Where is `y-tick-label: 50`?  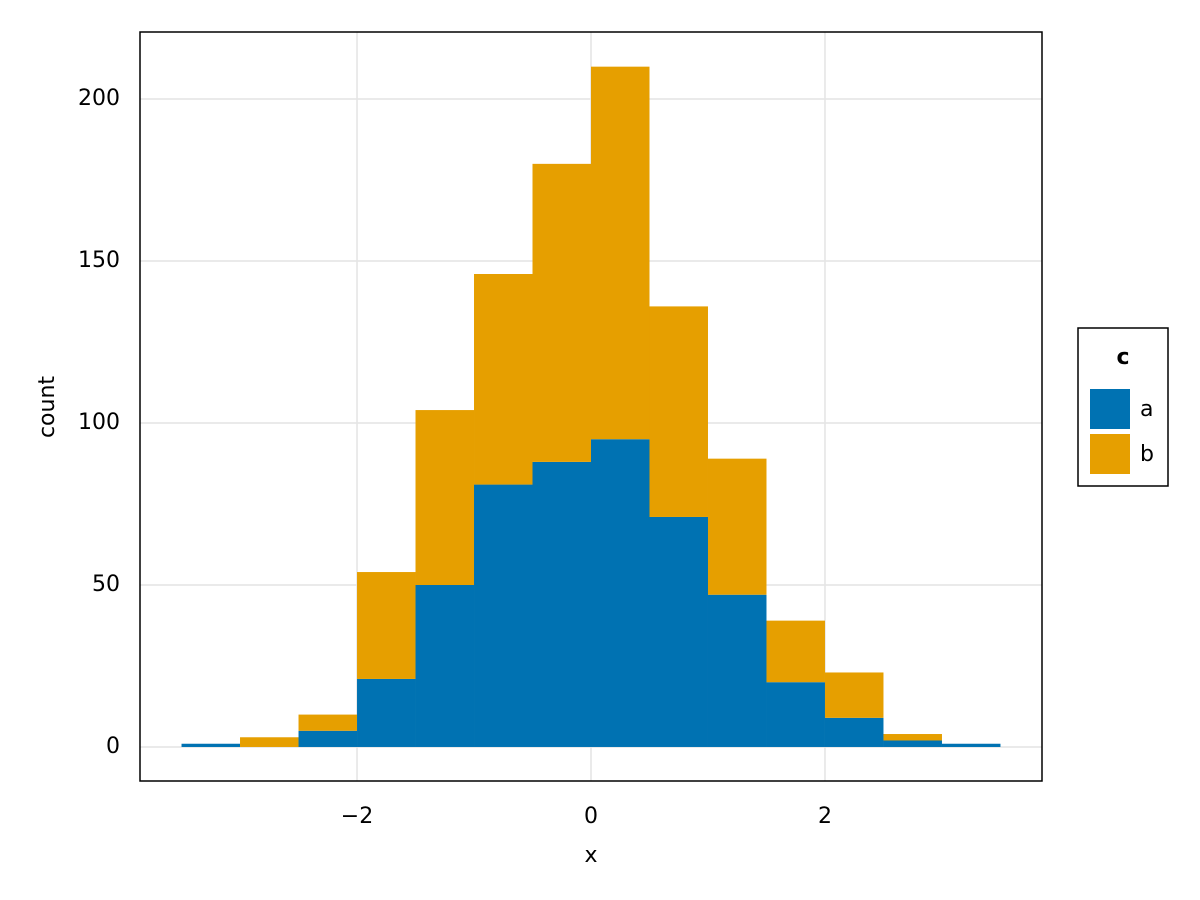
y-tick-label: 50 is located at coordinates (106, 584).